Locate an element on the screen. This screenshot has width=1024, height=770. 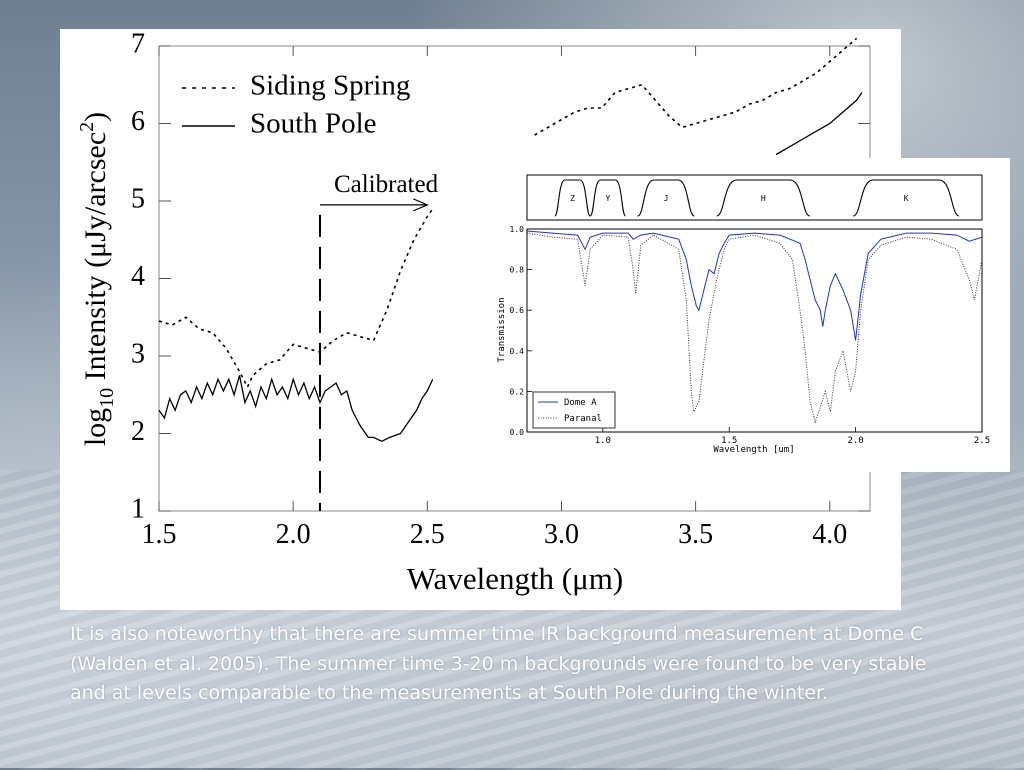
y-tick-label: 7 is located at coordinates (138, 44).